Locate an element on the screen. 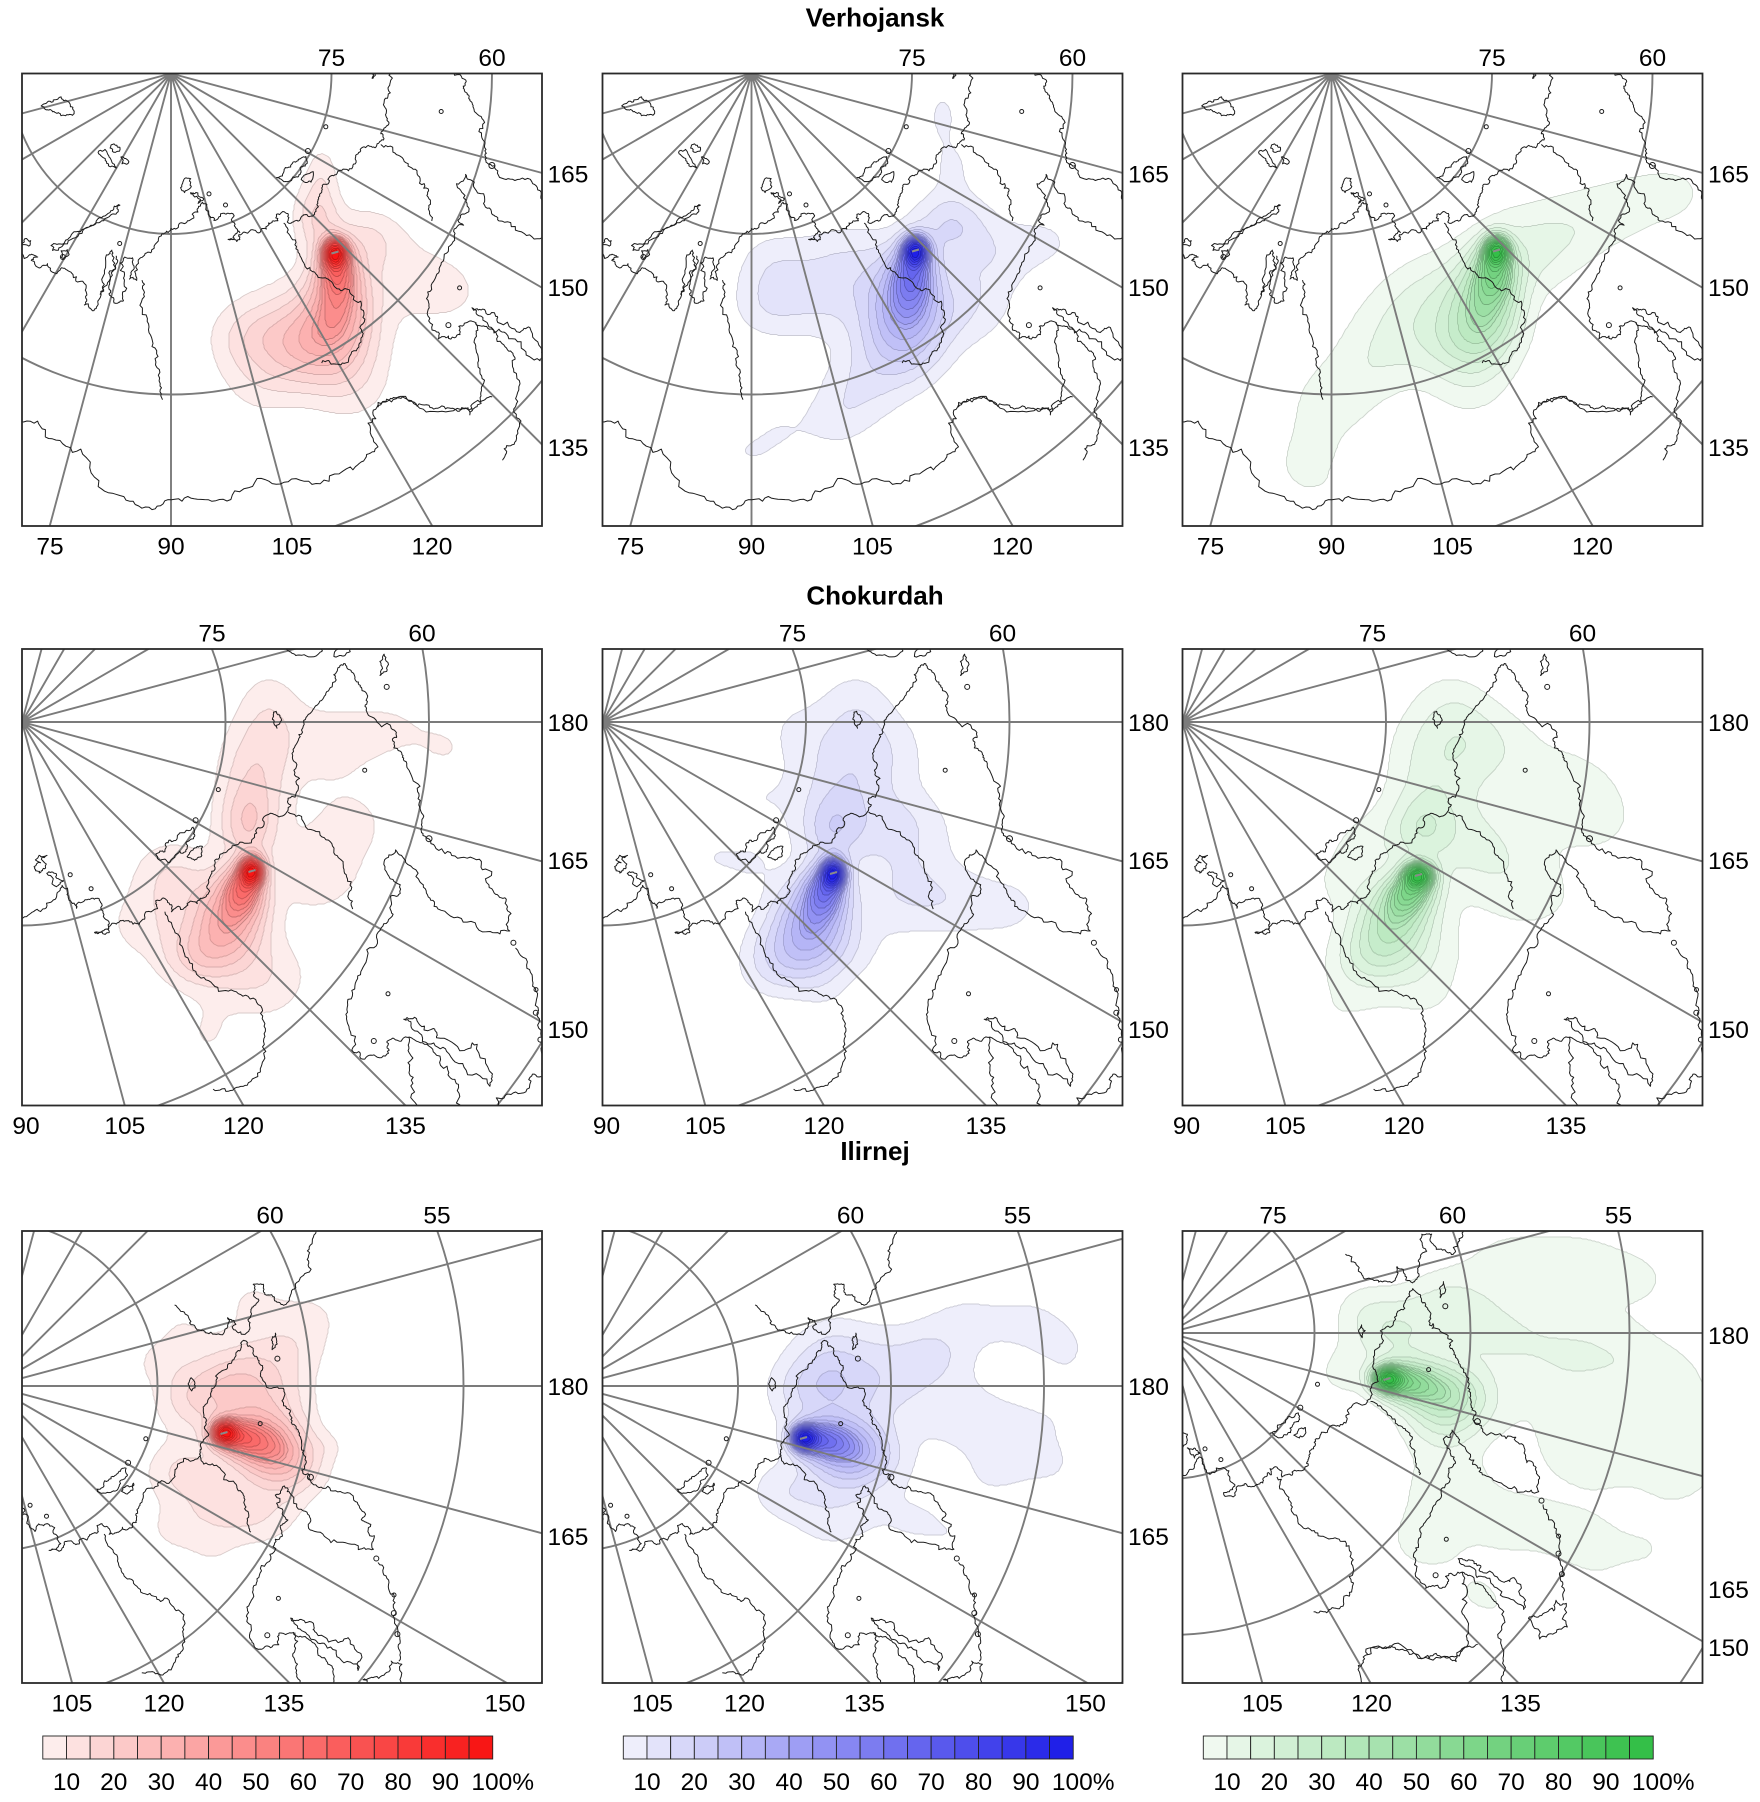  svg-text: Chokurdah is located at coordinates (874, 596).